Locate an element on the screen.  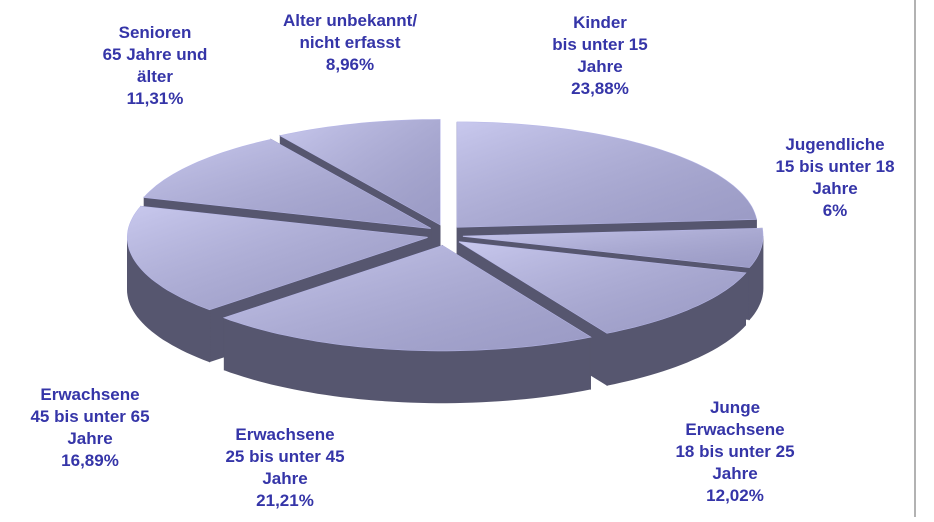
value-label: 8,96% is located at coordinates (350, 64).